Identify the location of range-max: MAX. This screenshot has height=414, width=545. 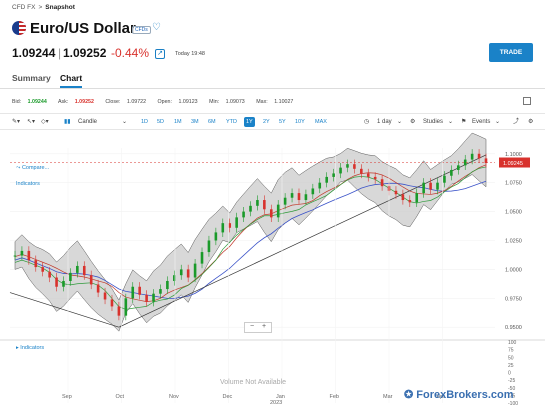
(321, 122).